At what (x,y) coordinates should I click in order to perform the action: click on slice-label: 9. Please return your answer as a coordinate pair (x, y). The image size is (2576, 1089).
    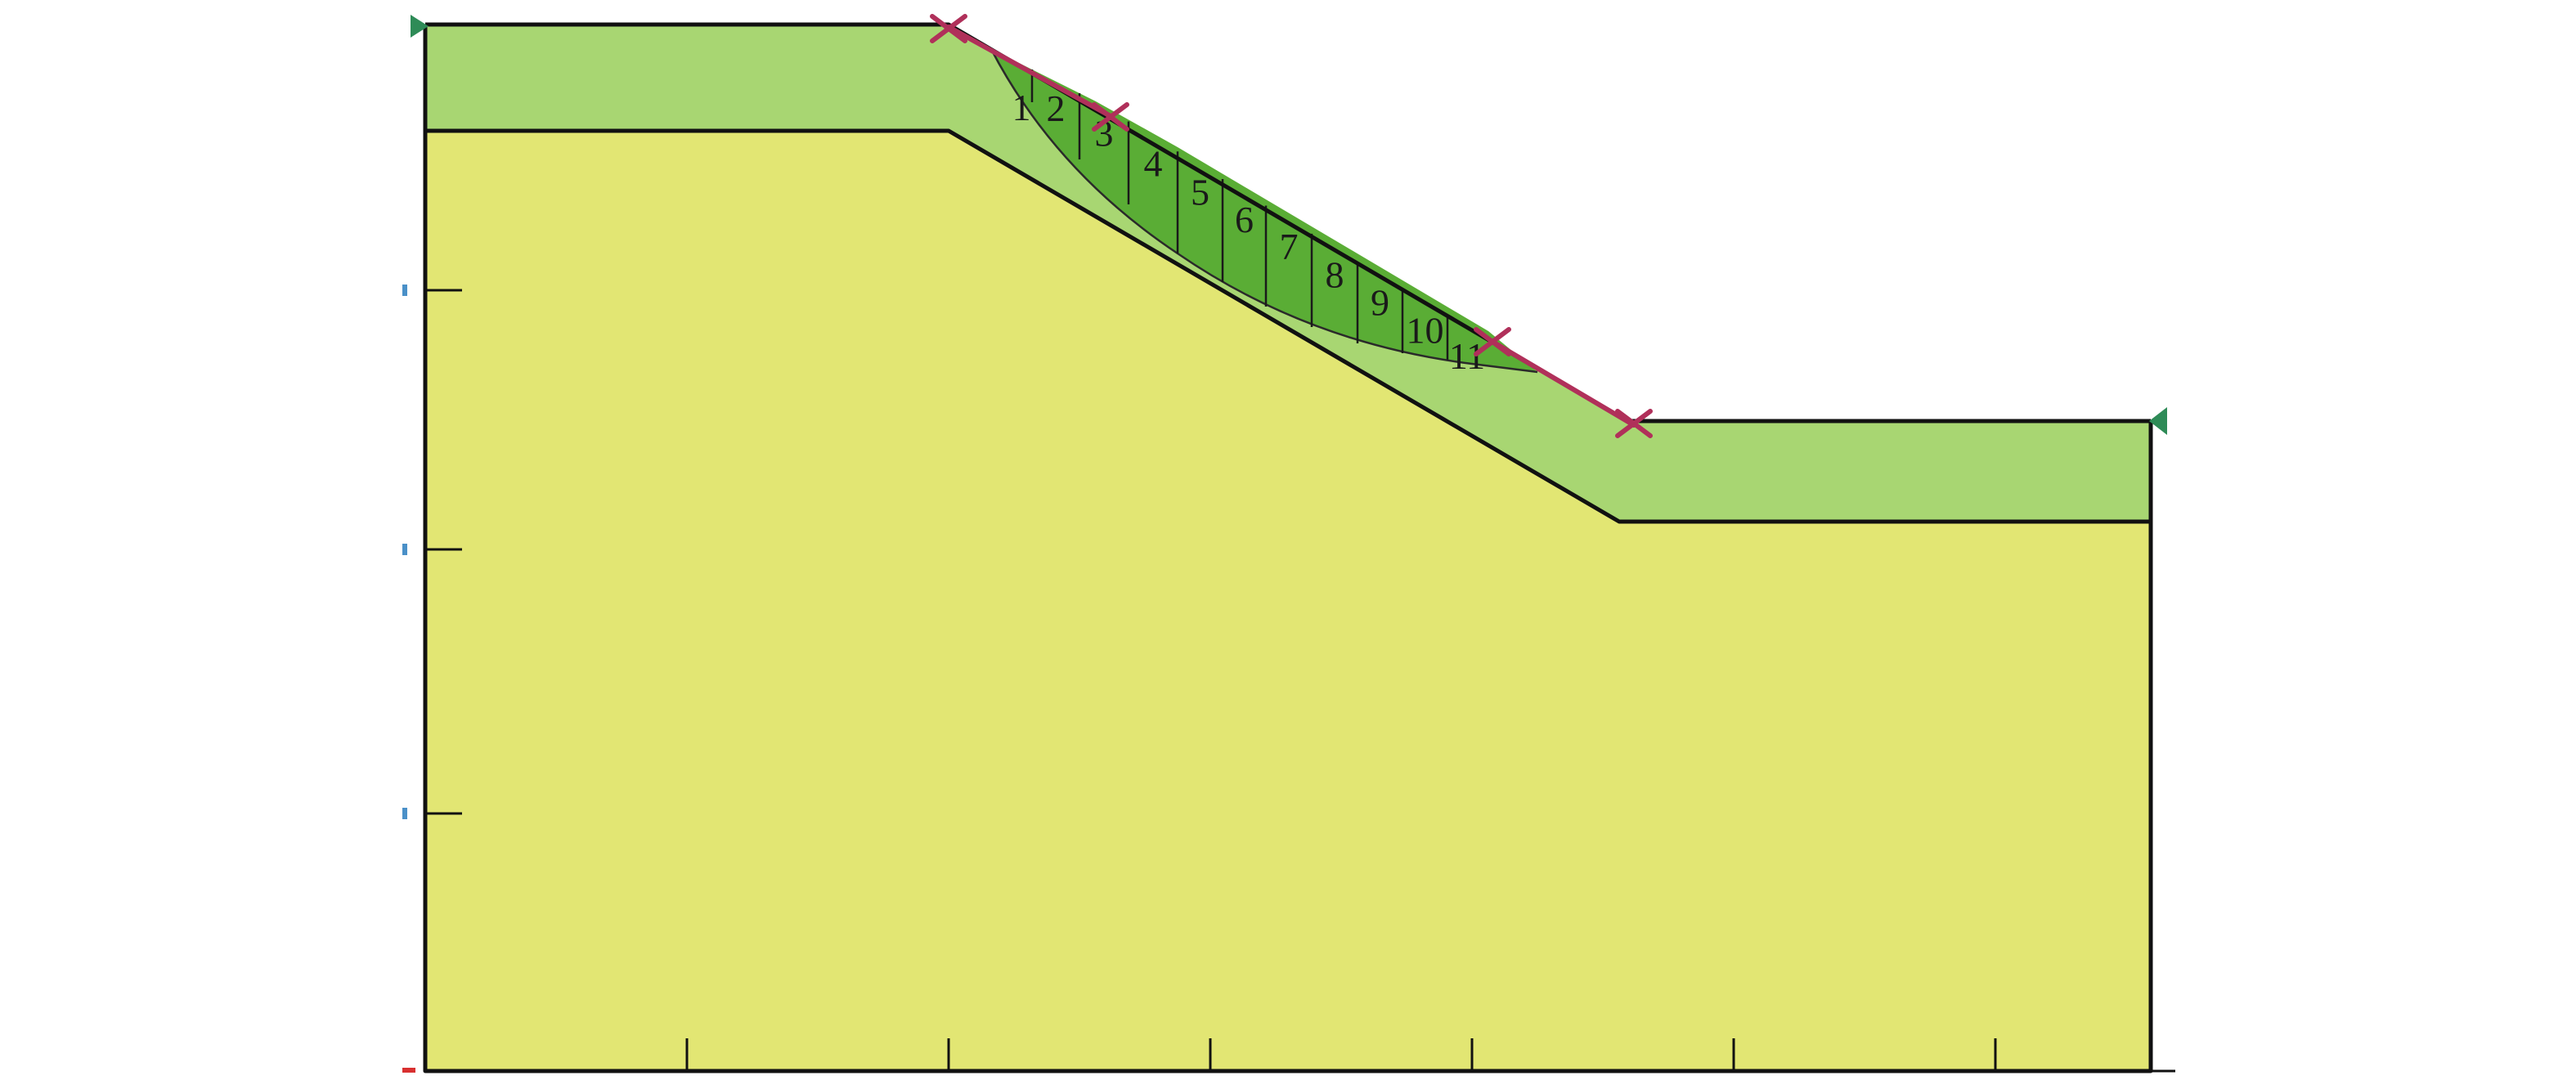
    Looking at the image, I should click on (1380, 303).